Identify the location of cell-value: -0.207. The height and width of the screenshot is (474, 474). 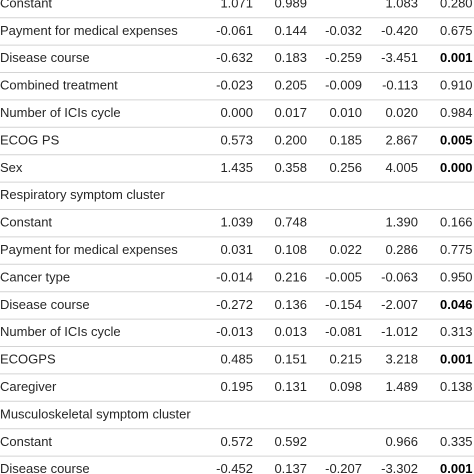
(343, 467).